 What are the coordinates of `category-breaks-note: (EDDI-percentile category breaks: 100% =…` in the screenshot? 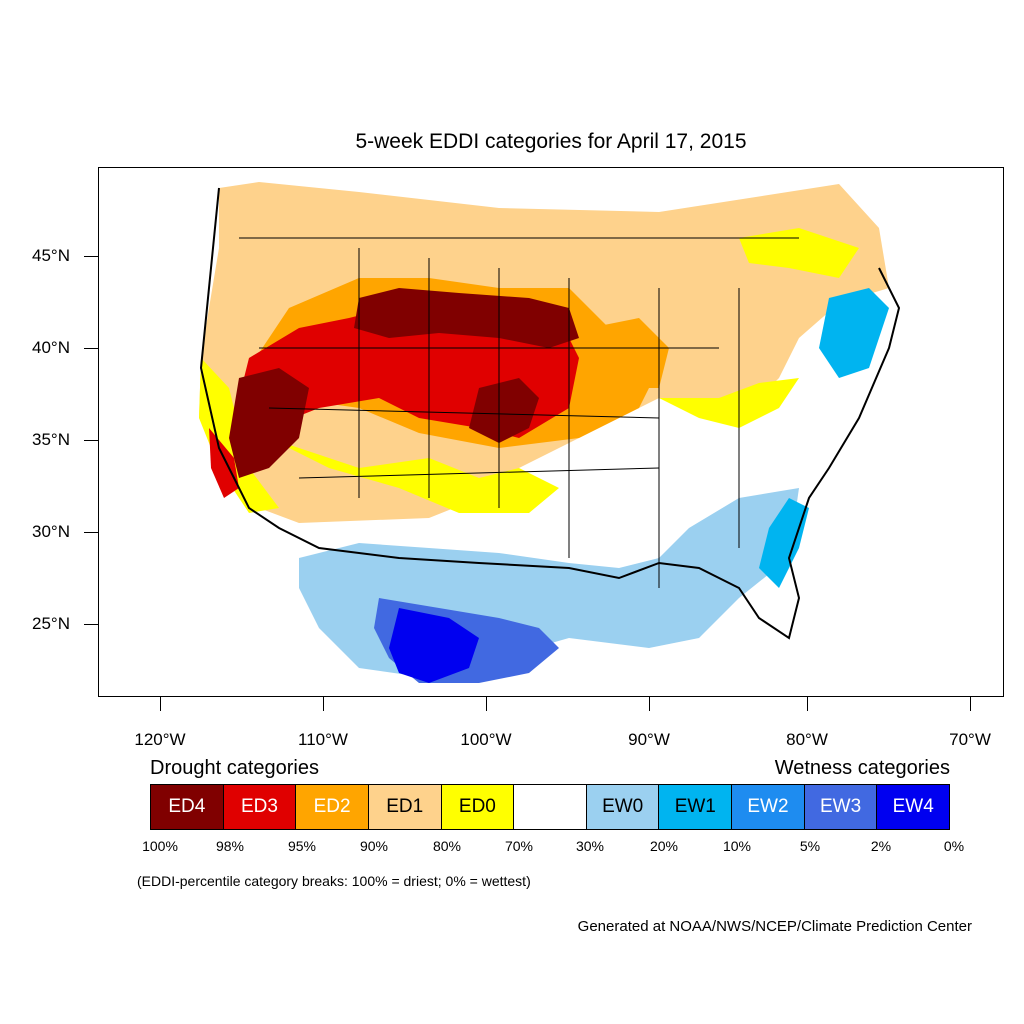 It's located at (334, 881).